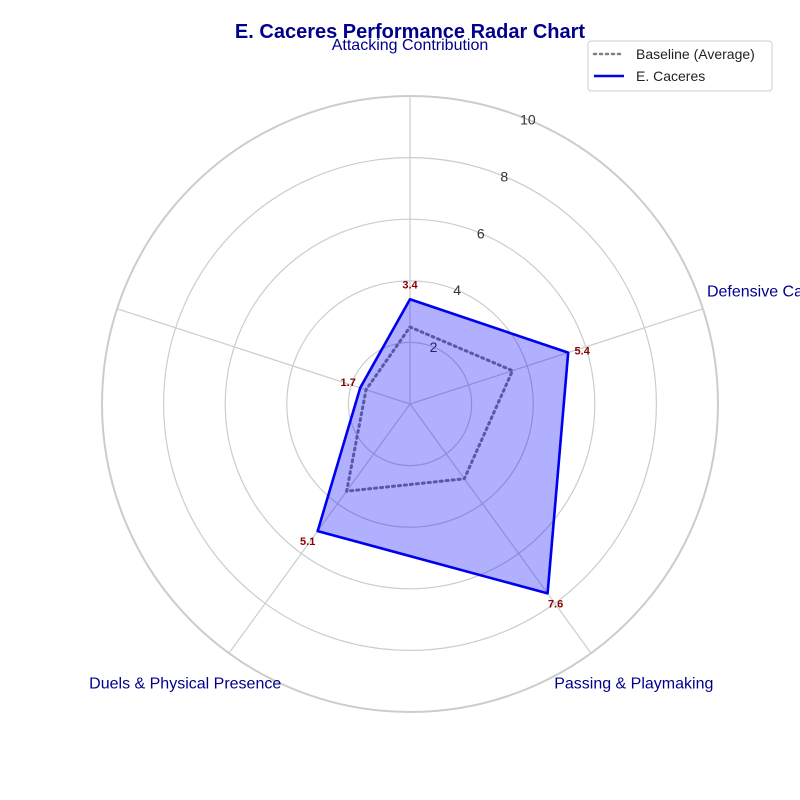 The image size is (800, 800). Describe the element at coordinates (633, 683) in the screenshot. I see `axis-label-2: Passing & Playmaking` at that location.